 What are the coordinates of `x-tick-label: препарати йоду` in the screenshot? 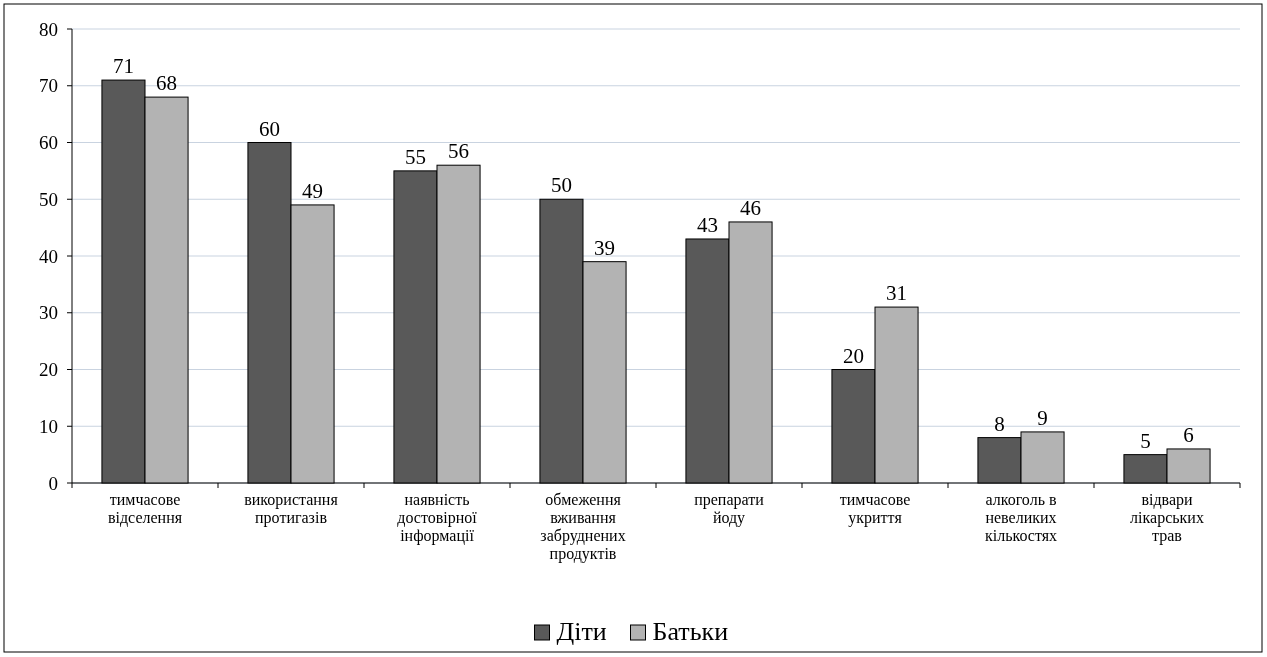 It's located at (729, 509).